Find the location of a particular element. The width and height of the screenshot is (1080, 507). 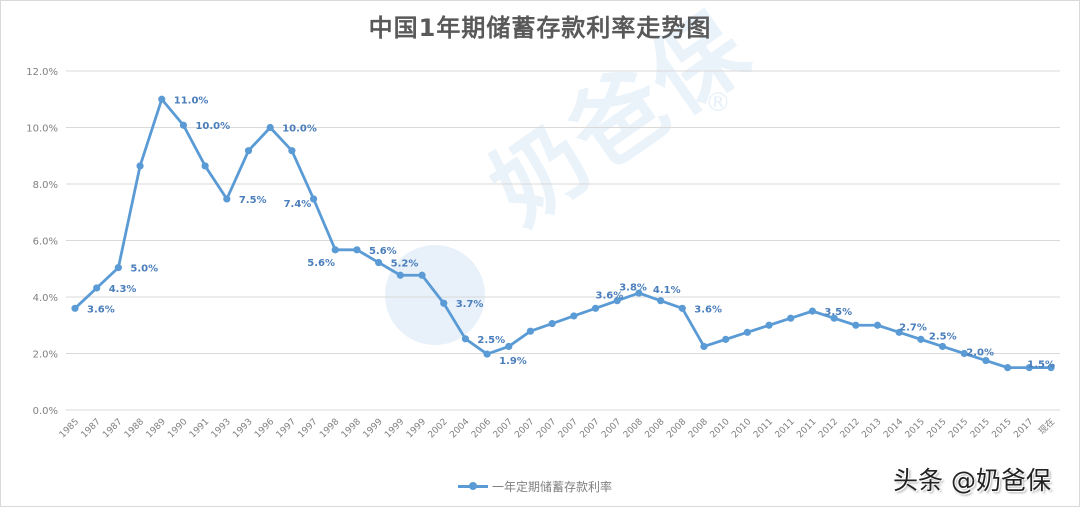

x-tick-label: 2004 is located at coordinates (459, 428).